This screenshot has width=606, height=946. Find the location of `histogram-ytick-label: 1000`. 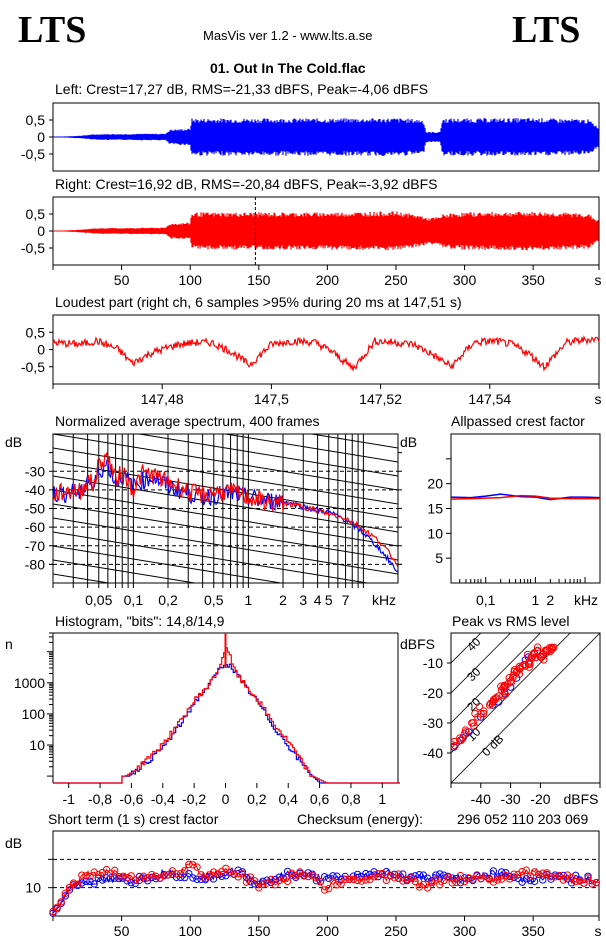

histogram-ytick-label: 1000 is located at coordinates (29, 683).